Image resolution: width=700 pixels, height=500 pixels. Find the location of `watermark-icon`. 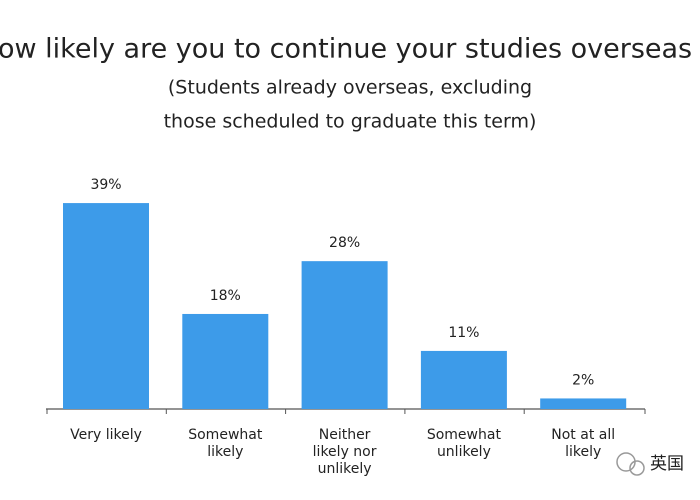

watermark-icon is located at coordinates (630, 464).